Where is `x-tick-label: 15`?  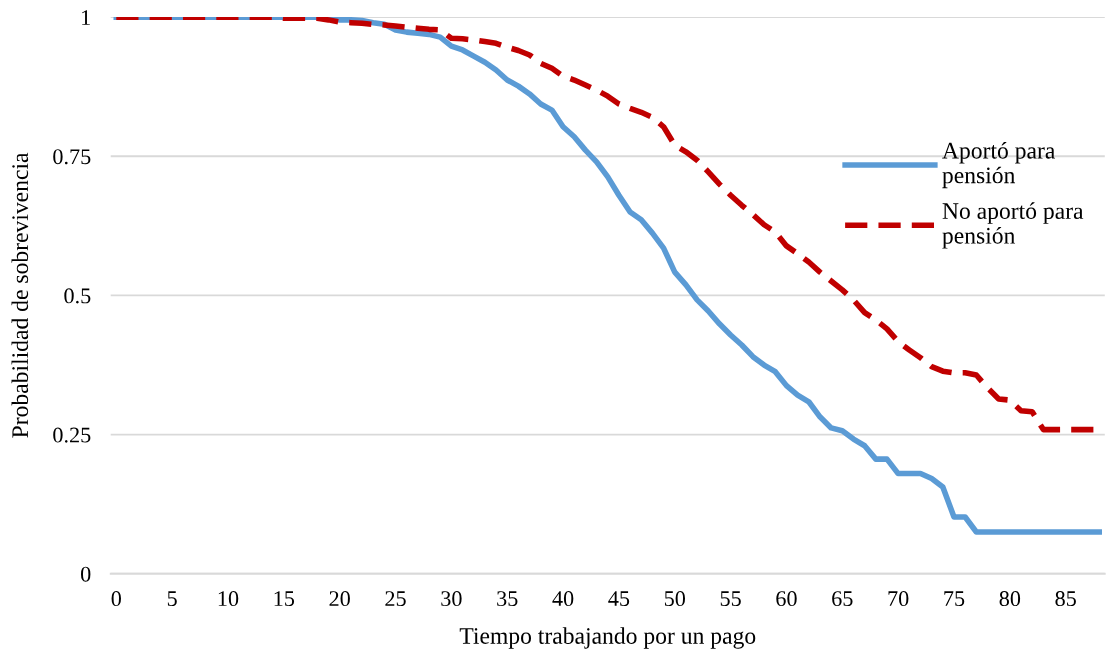
x-tick-label: 15 is located at coordinates (284, 599).